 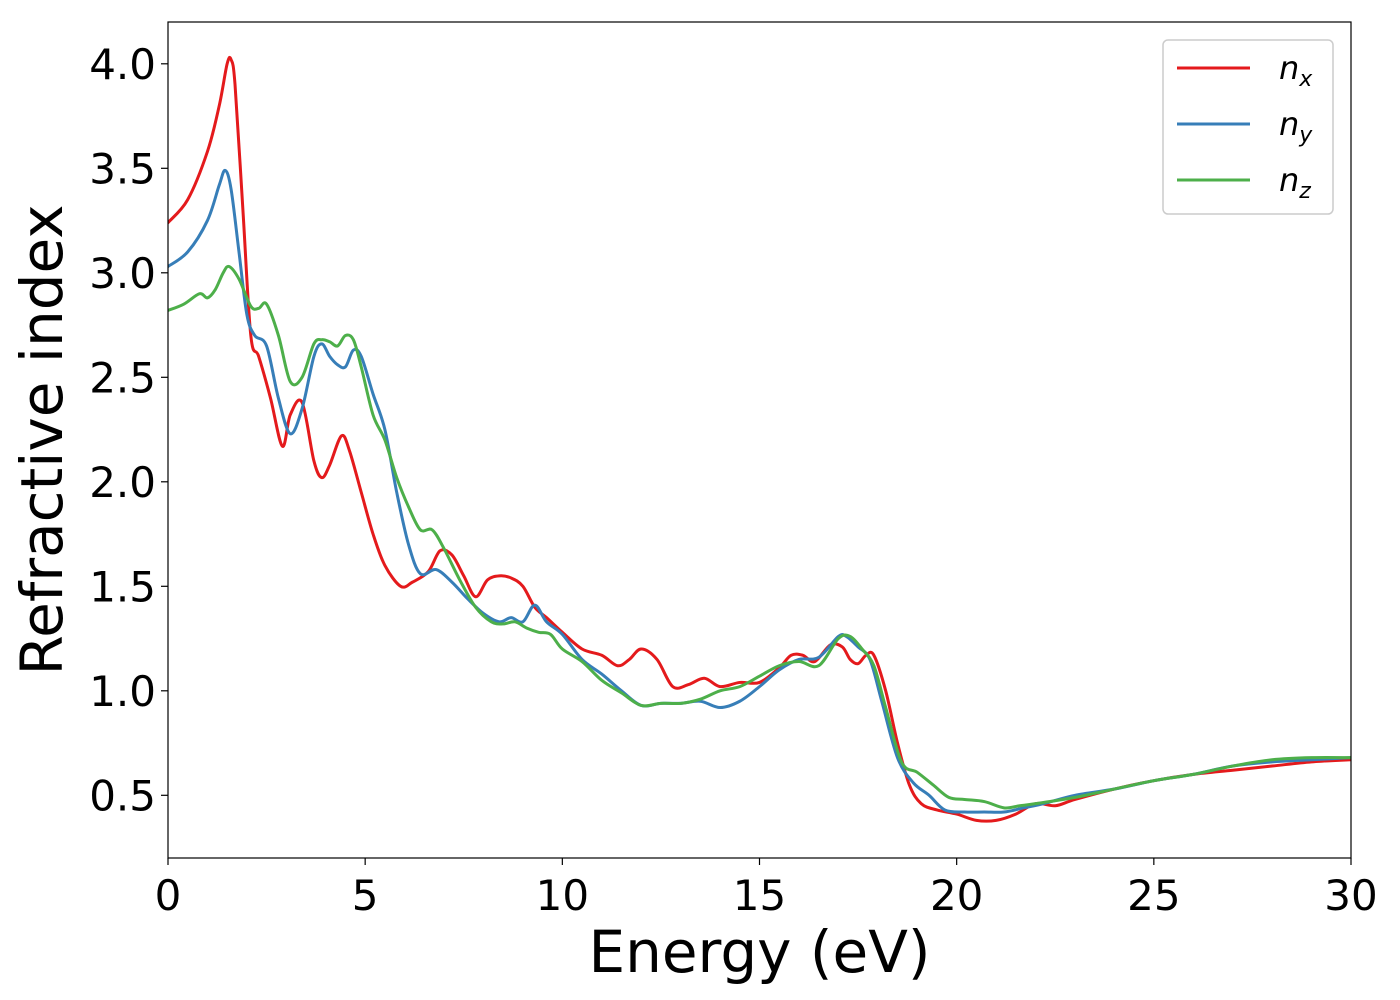 I want to click on x-axis: 0 5 10 15 20 25 30, so click(x=766, y=889).